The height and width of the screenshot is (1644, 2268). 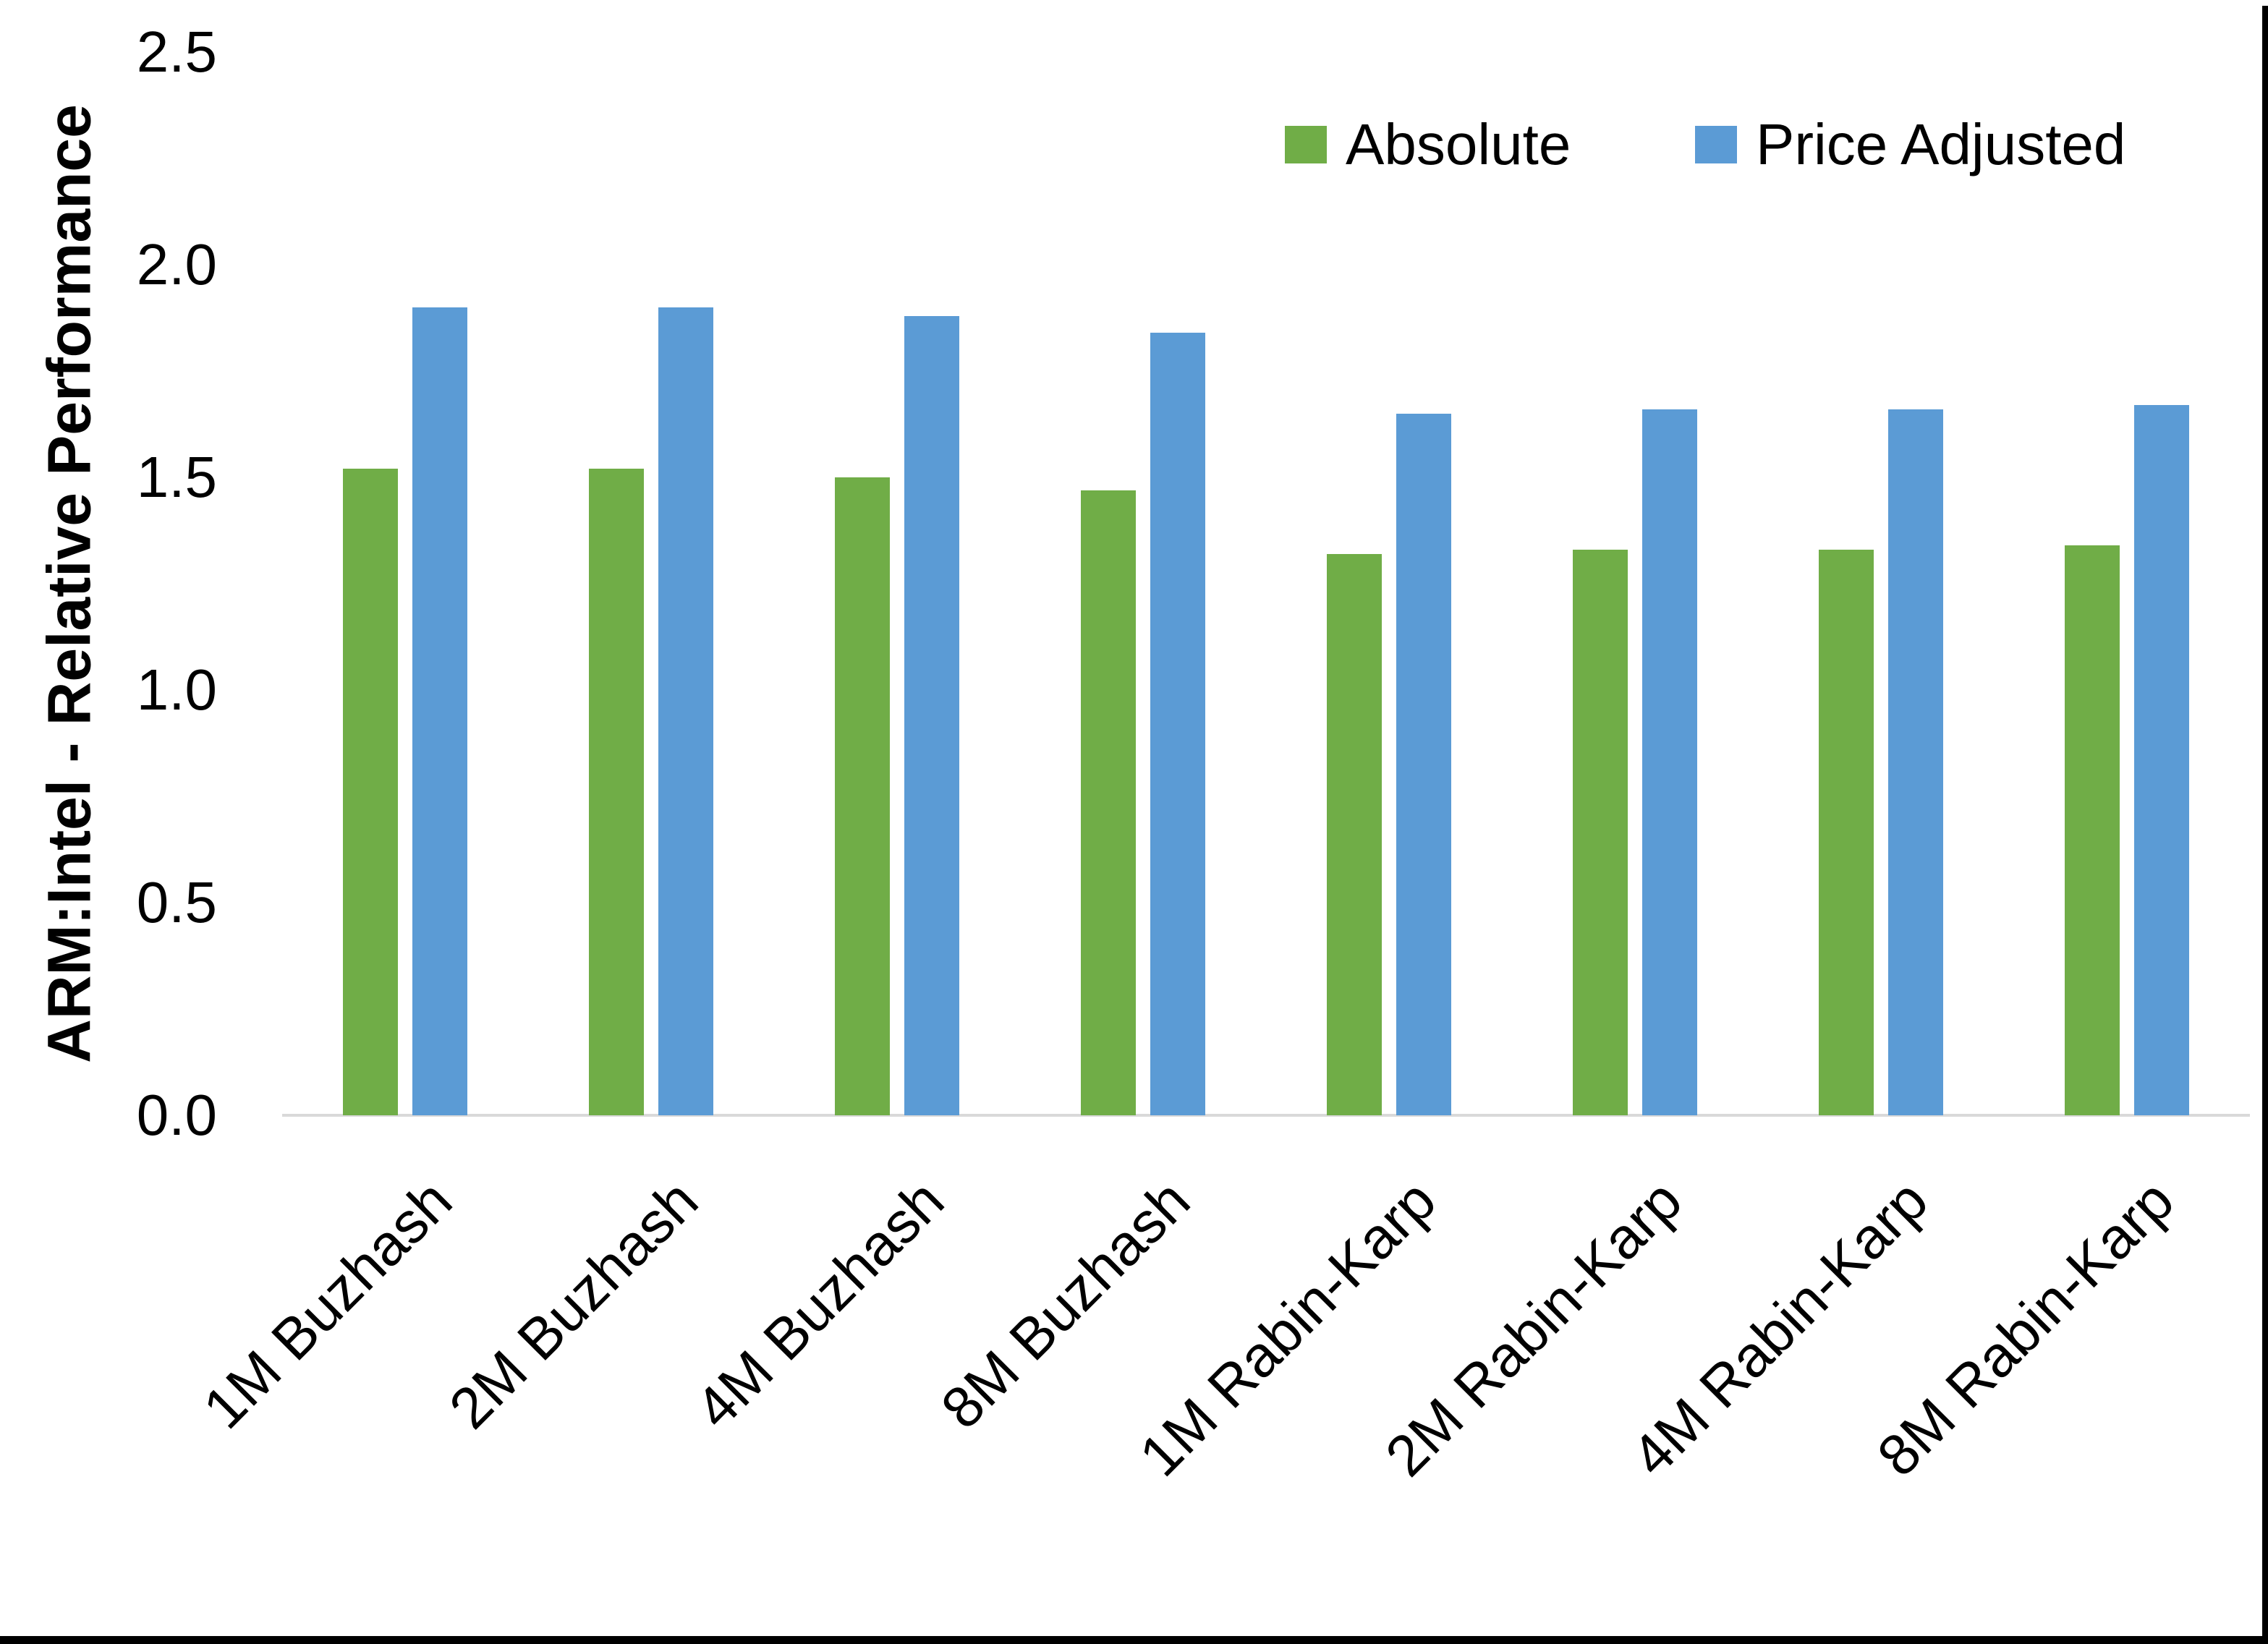 What do you see at coordinates (1941, 144) in the screenshot?
I see `legend-label-price-adjusted: Price Adjusted` at bounding box center [1941, 144].